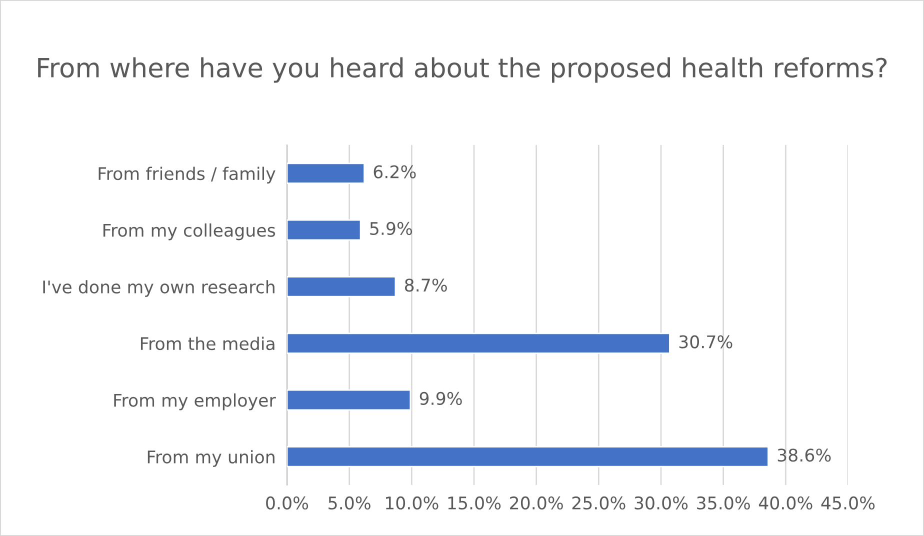 The image size is (924, 536). Describe the element at coordinates (705, 341) in the screenshot. I see `data-label: 30.7%` at that location.